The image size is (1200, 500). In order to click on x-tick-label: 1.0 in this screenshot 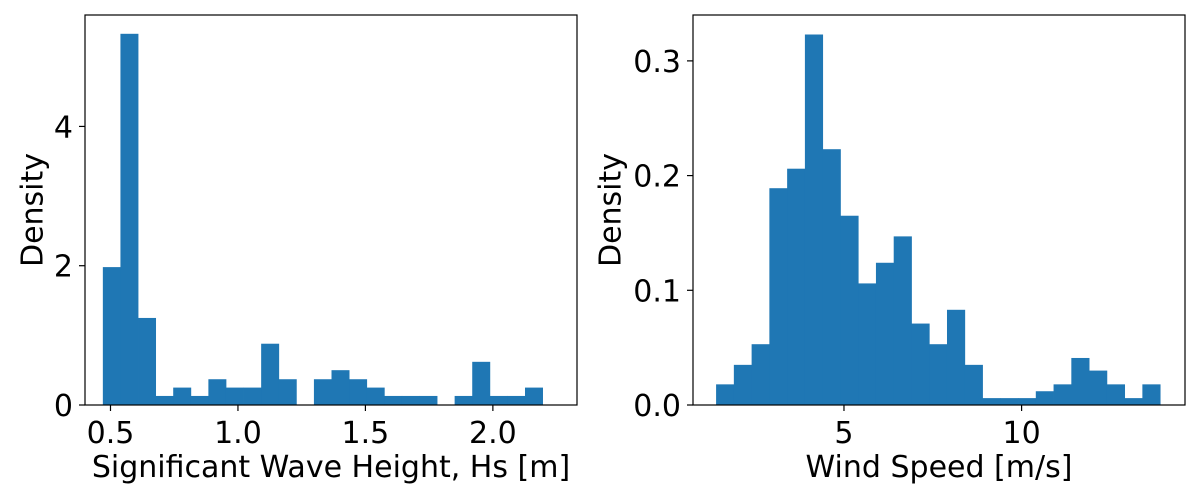, I will do `click(238, 433)`.